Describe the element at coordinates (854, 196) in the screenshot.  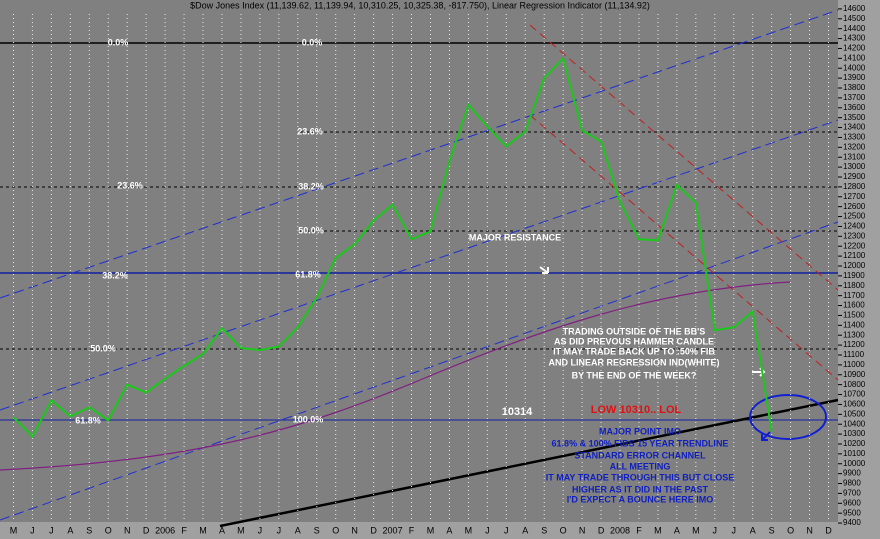
I see `y-tick-label: 12700` at that location.